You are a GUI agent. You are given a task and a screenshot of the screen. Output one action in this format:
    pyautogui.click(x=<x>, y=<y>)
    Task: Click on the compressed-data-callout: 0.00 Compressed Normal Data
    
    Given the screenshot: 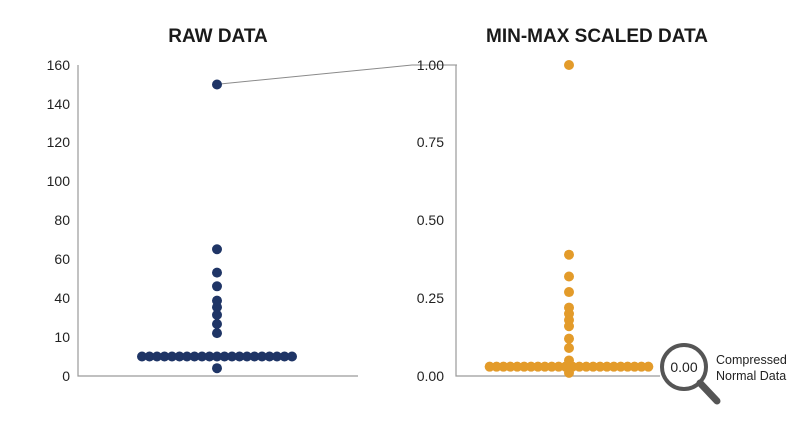 What is the action you would take?
    pyautogui.click(x=723, y=374)
    